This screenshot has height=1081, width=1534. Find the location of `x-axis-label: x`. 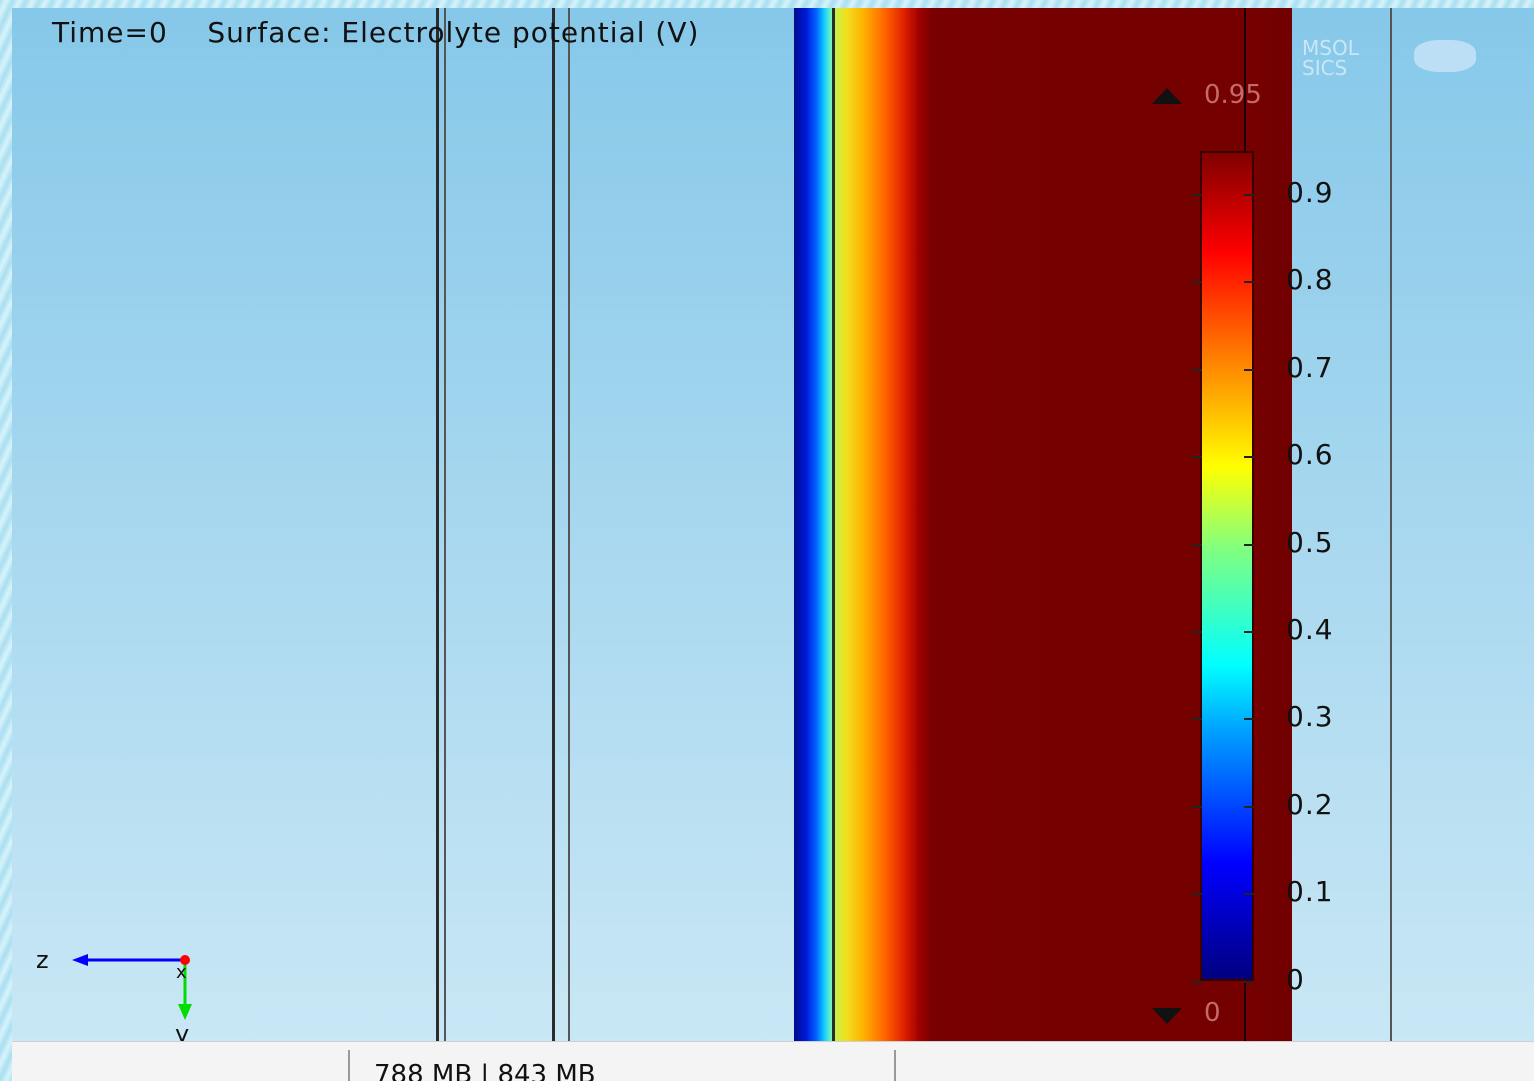

x-axis-label: x is located at coordinates (181, 972).